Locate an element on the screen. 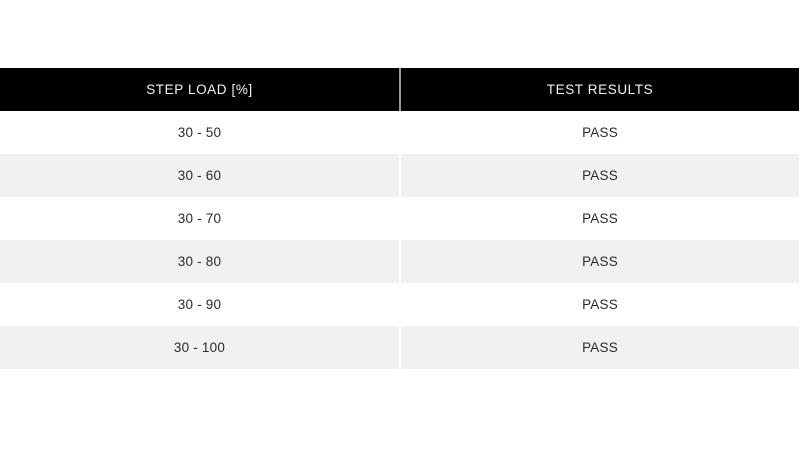  table-row: 30 - 60 PASS is located at coordinates (399, 175).